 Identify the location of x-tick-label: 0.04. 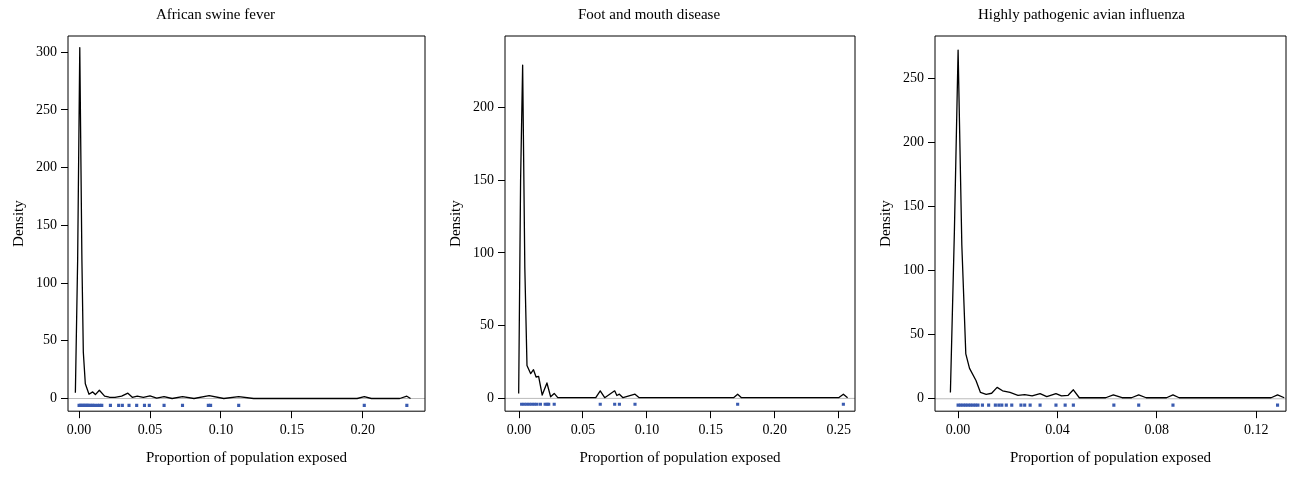
(1057, 430).